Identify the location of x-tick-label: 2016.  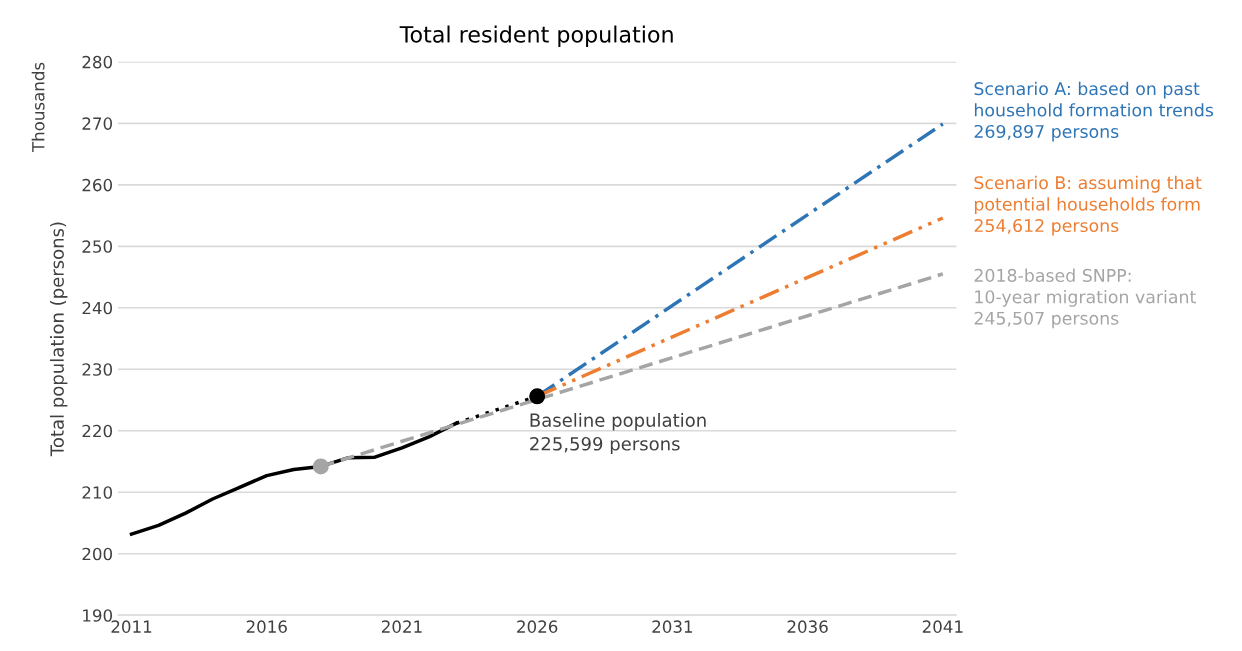
(266, 626).